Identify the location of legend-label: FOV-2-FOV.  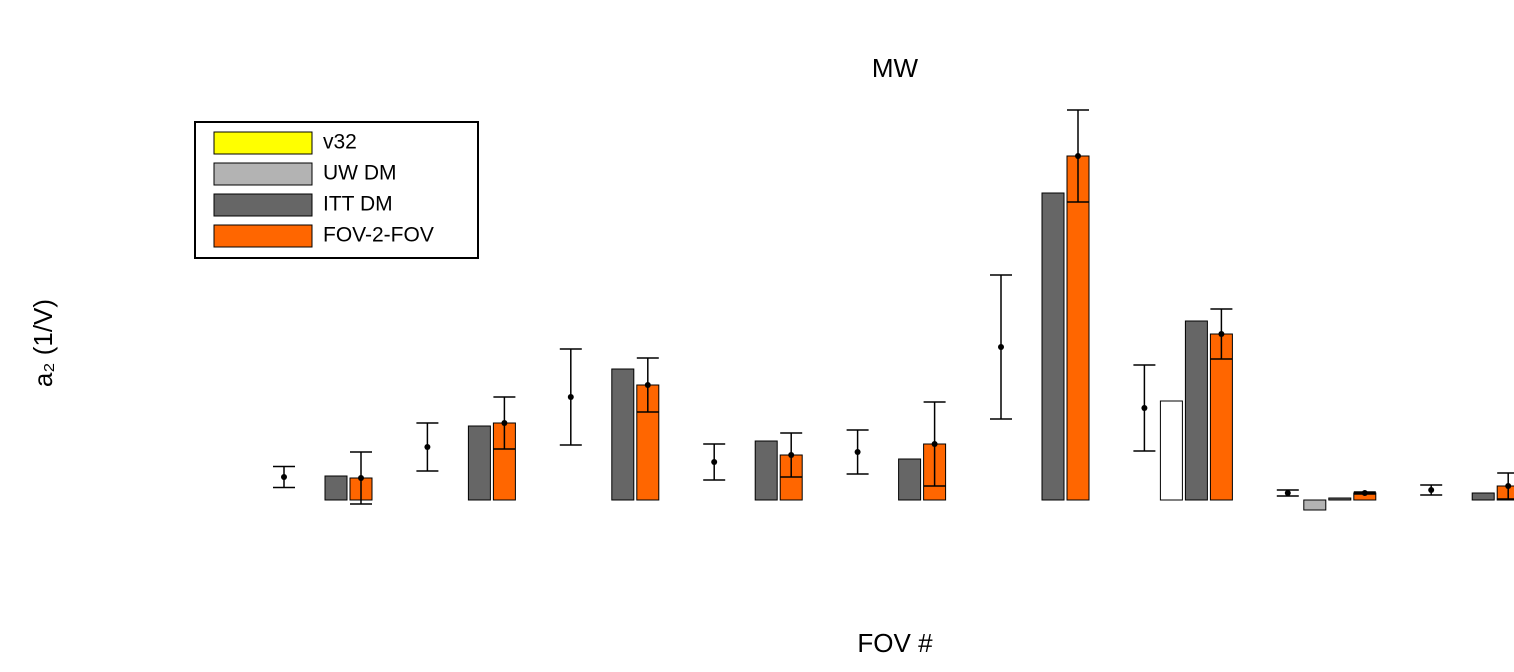
(378, 235).